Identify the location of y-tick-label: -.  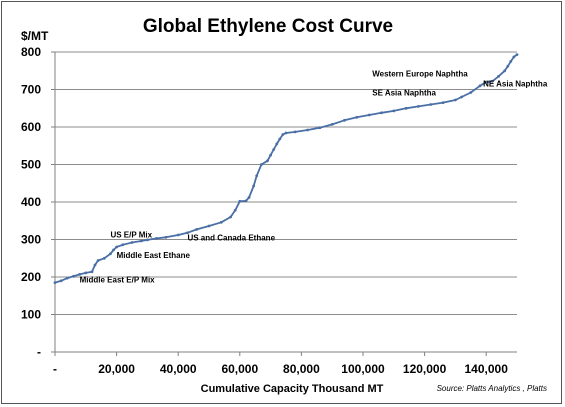
(39, 352).